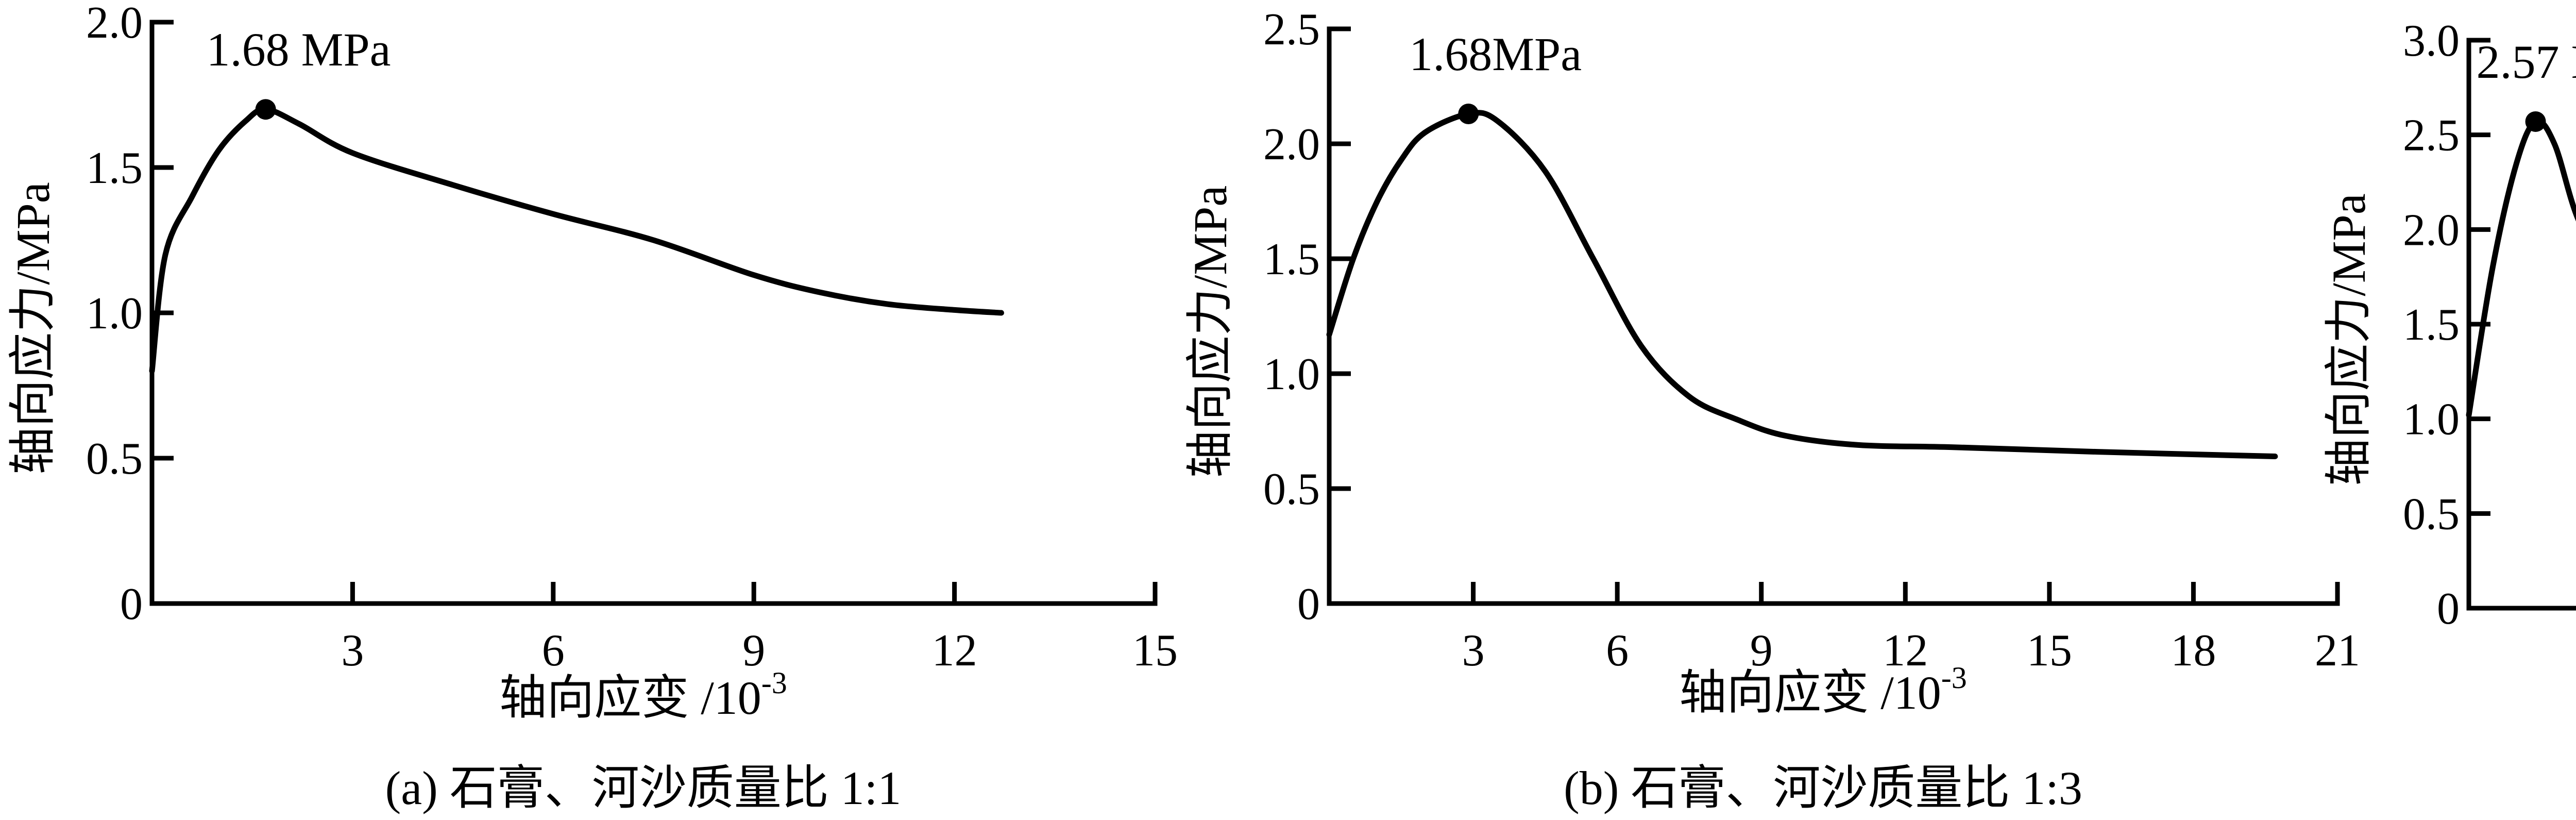  What do you see at coordinates (299, 50) in the screenshot?
I see `peak-annotation: 1.68 MPa` at bounding box center [299, 50].